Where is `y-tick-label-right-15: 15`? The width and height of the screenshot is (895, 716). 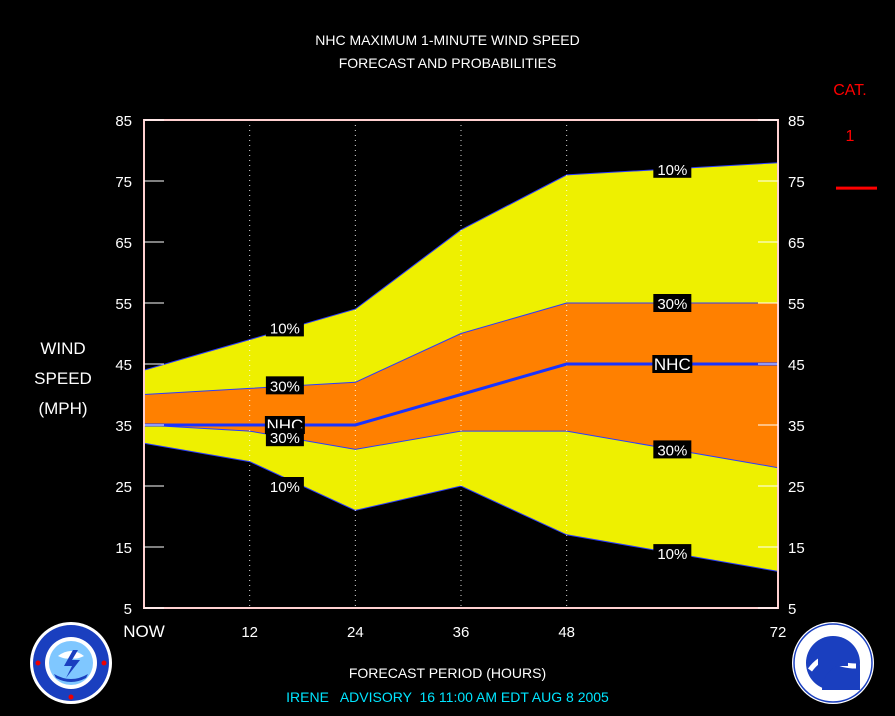
y-tick-label-right-15: 15 is located at coordinates (796, 548).